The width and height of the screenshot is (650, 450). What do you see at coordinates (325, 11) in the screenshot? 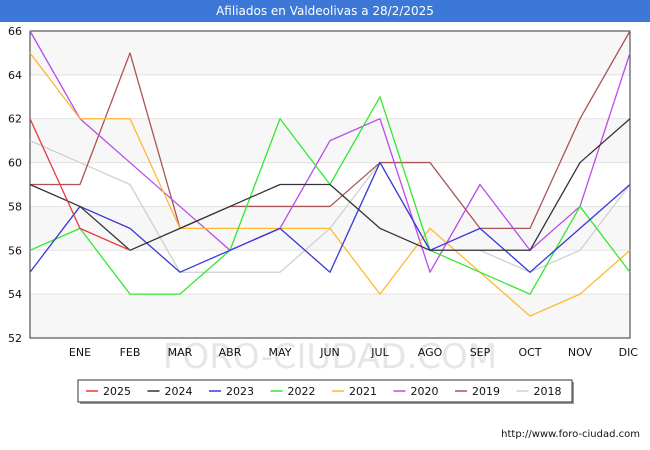
I see `chart-title: Afiliados en Valdeolivas a 28/2/2025` at bounding box center [325, 11].